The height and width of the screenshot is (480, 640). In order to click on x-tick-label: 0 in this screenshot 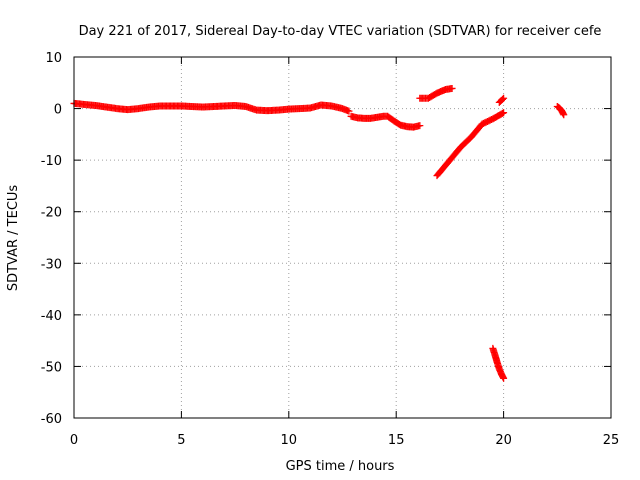, I will do `click(74, 440)`.